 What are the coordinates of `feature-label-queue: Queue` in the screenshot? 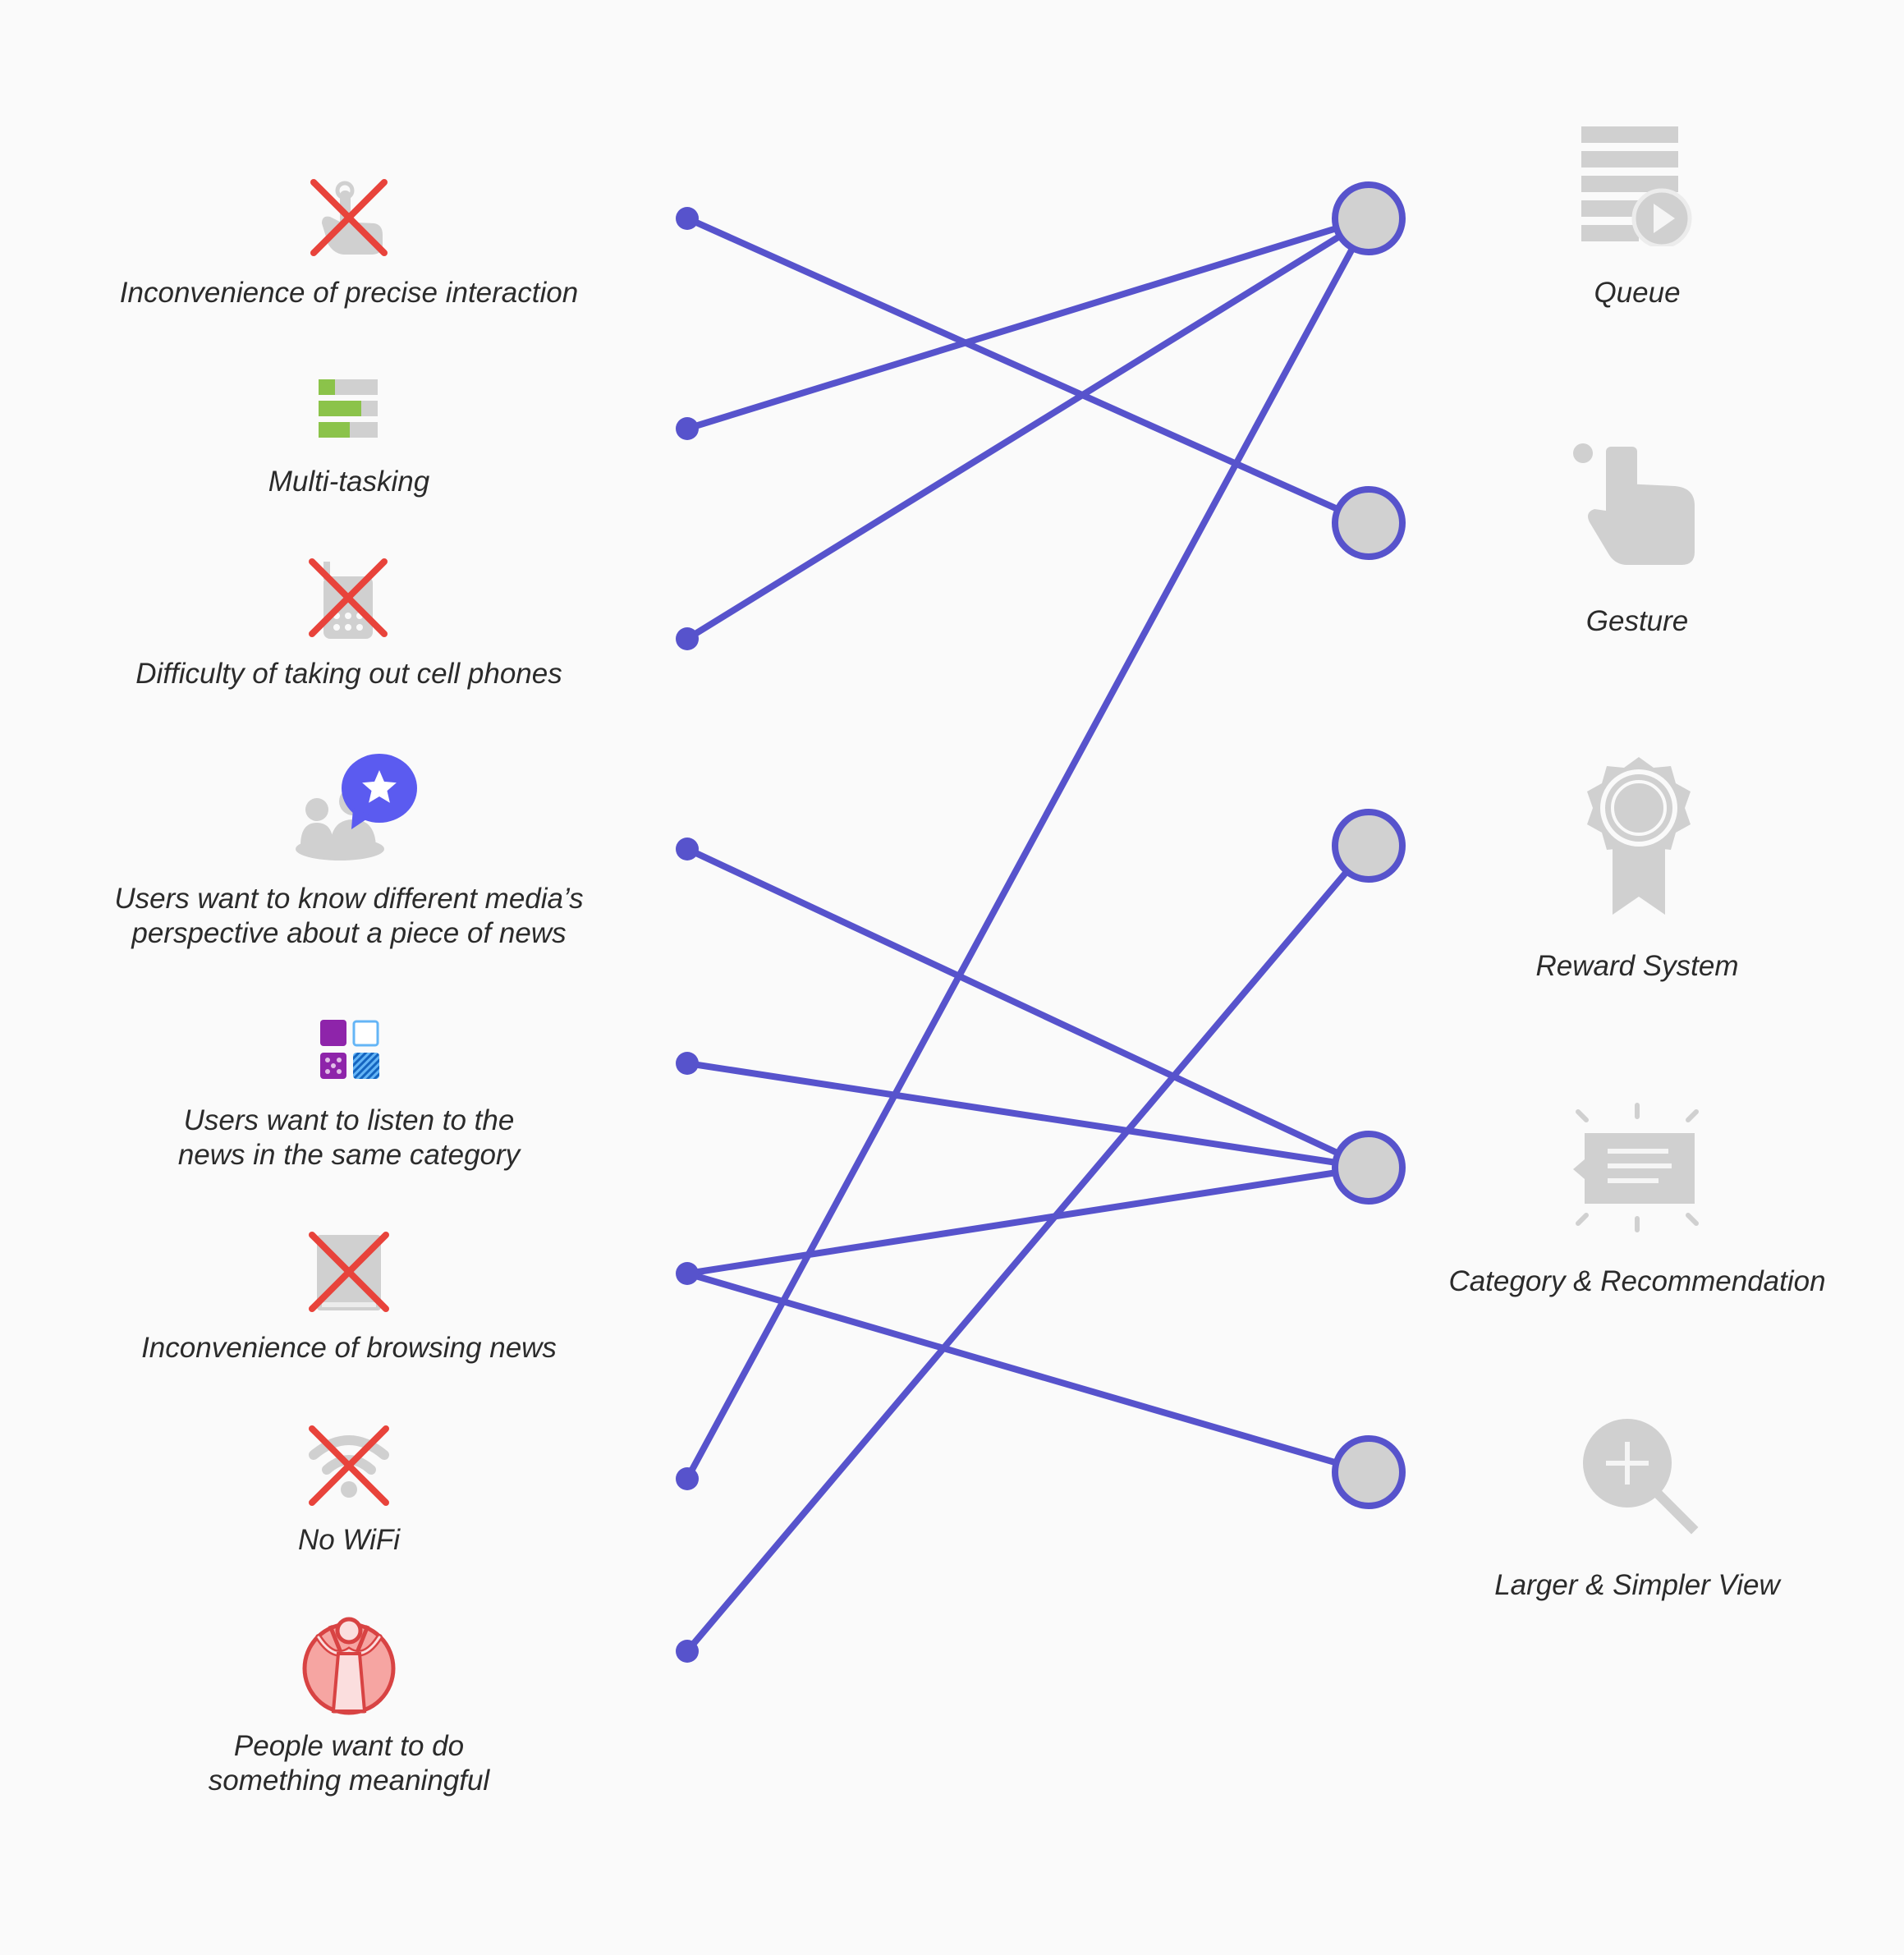 It's located at (1637, 293).